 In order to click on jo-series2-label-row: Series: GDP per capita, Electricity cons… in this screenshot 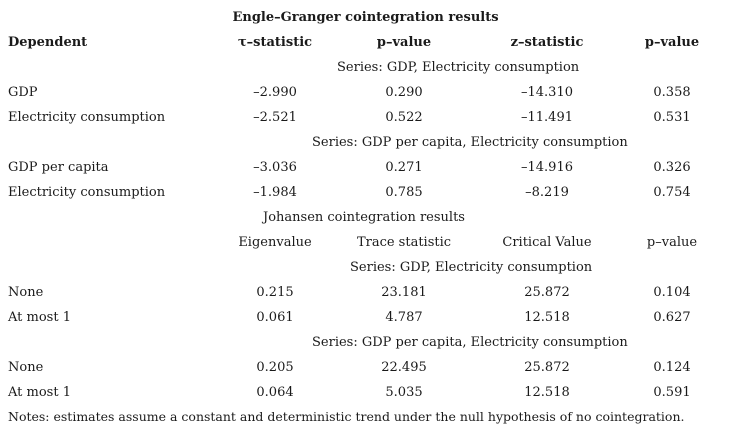, I will do `click(365, 342)`.